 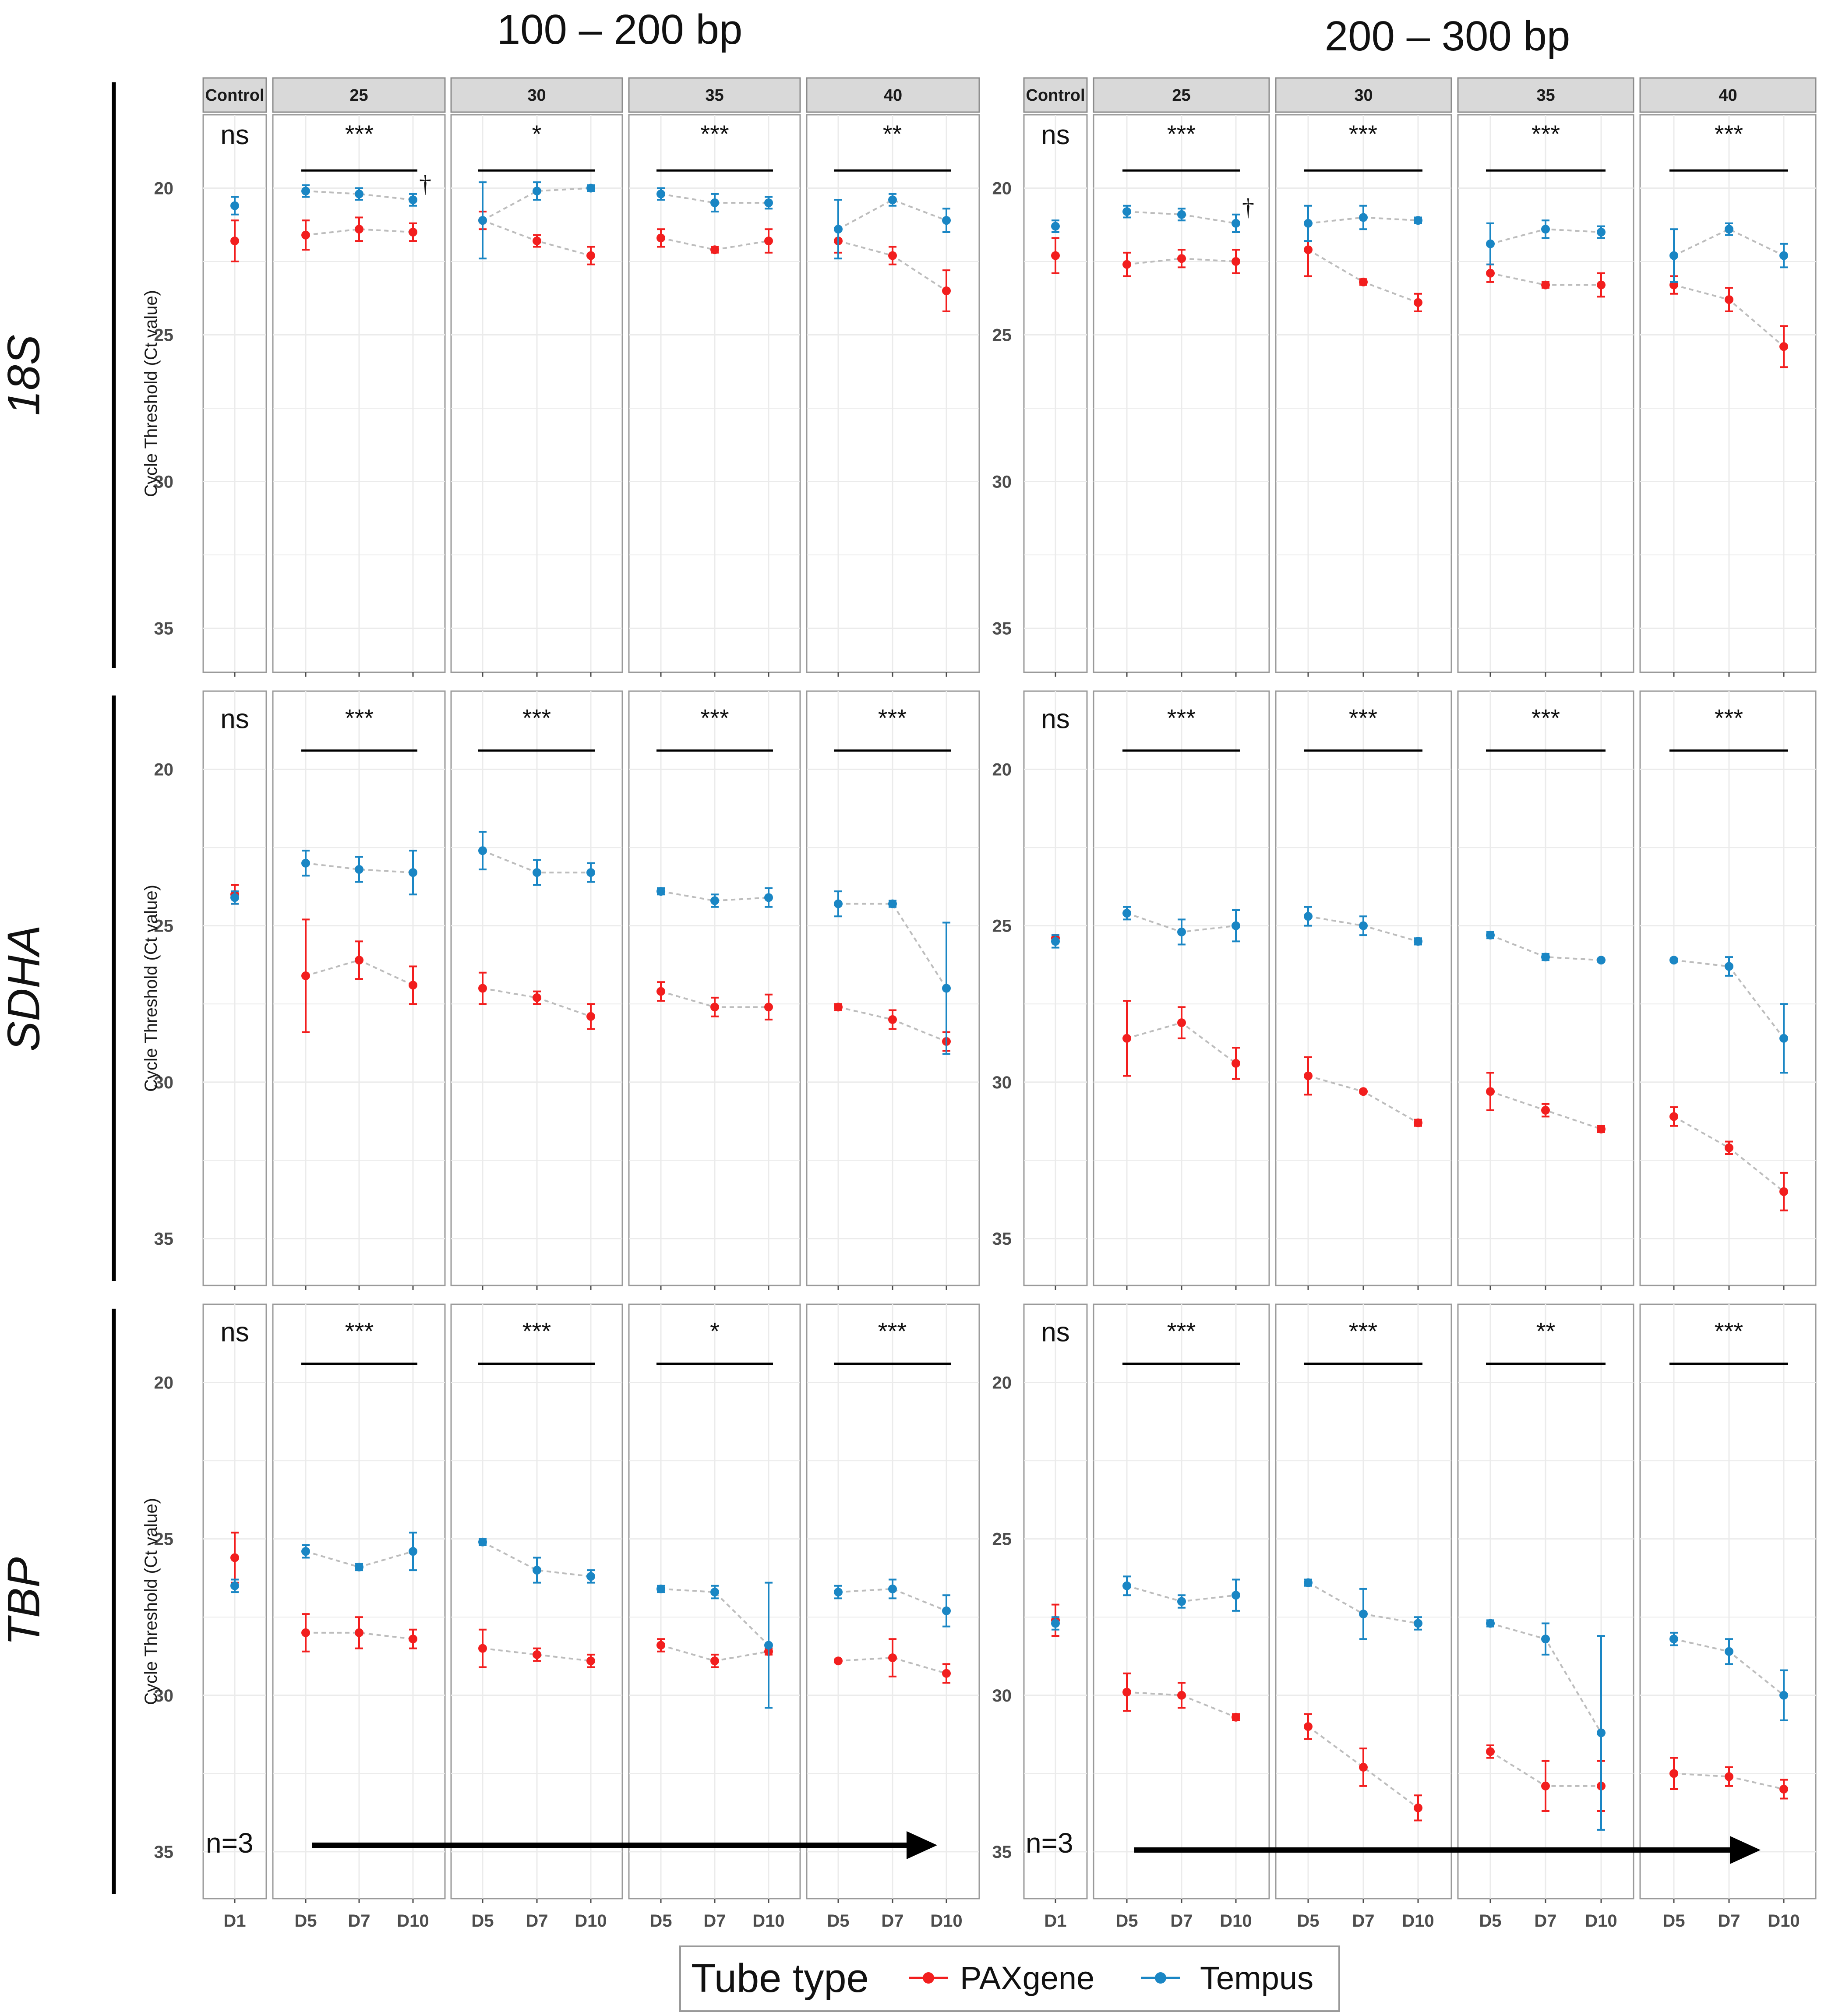 I want to click on panel-18s-30: 30 *, so click(x=537, y=377).